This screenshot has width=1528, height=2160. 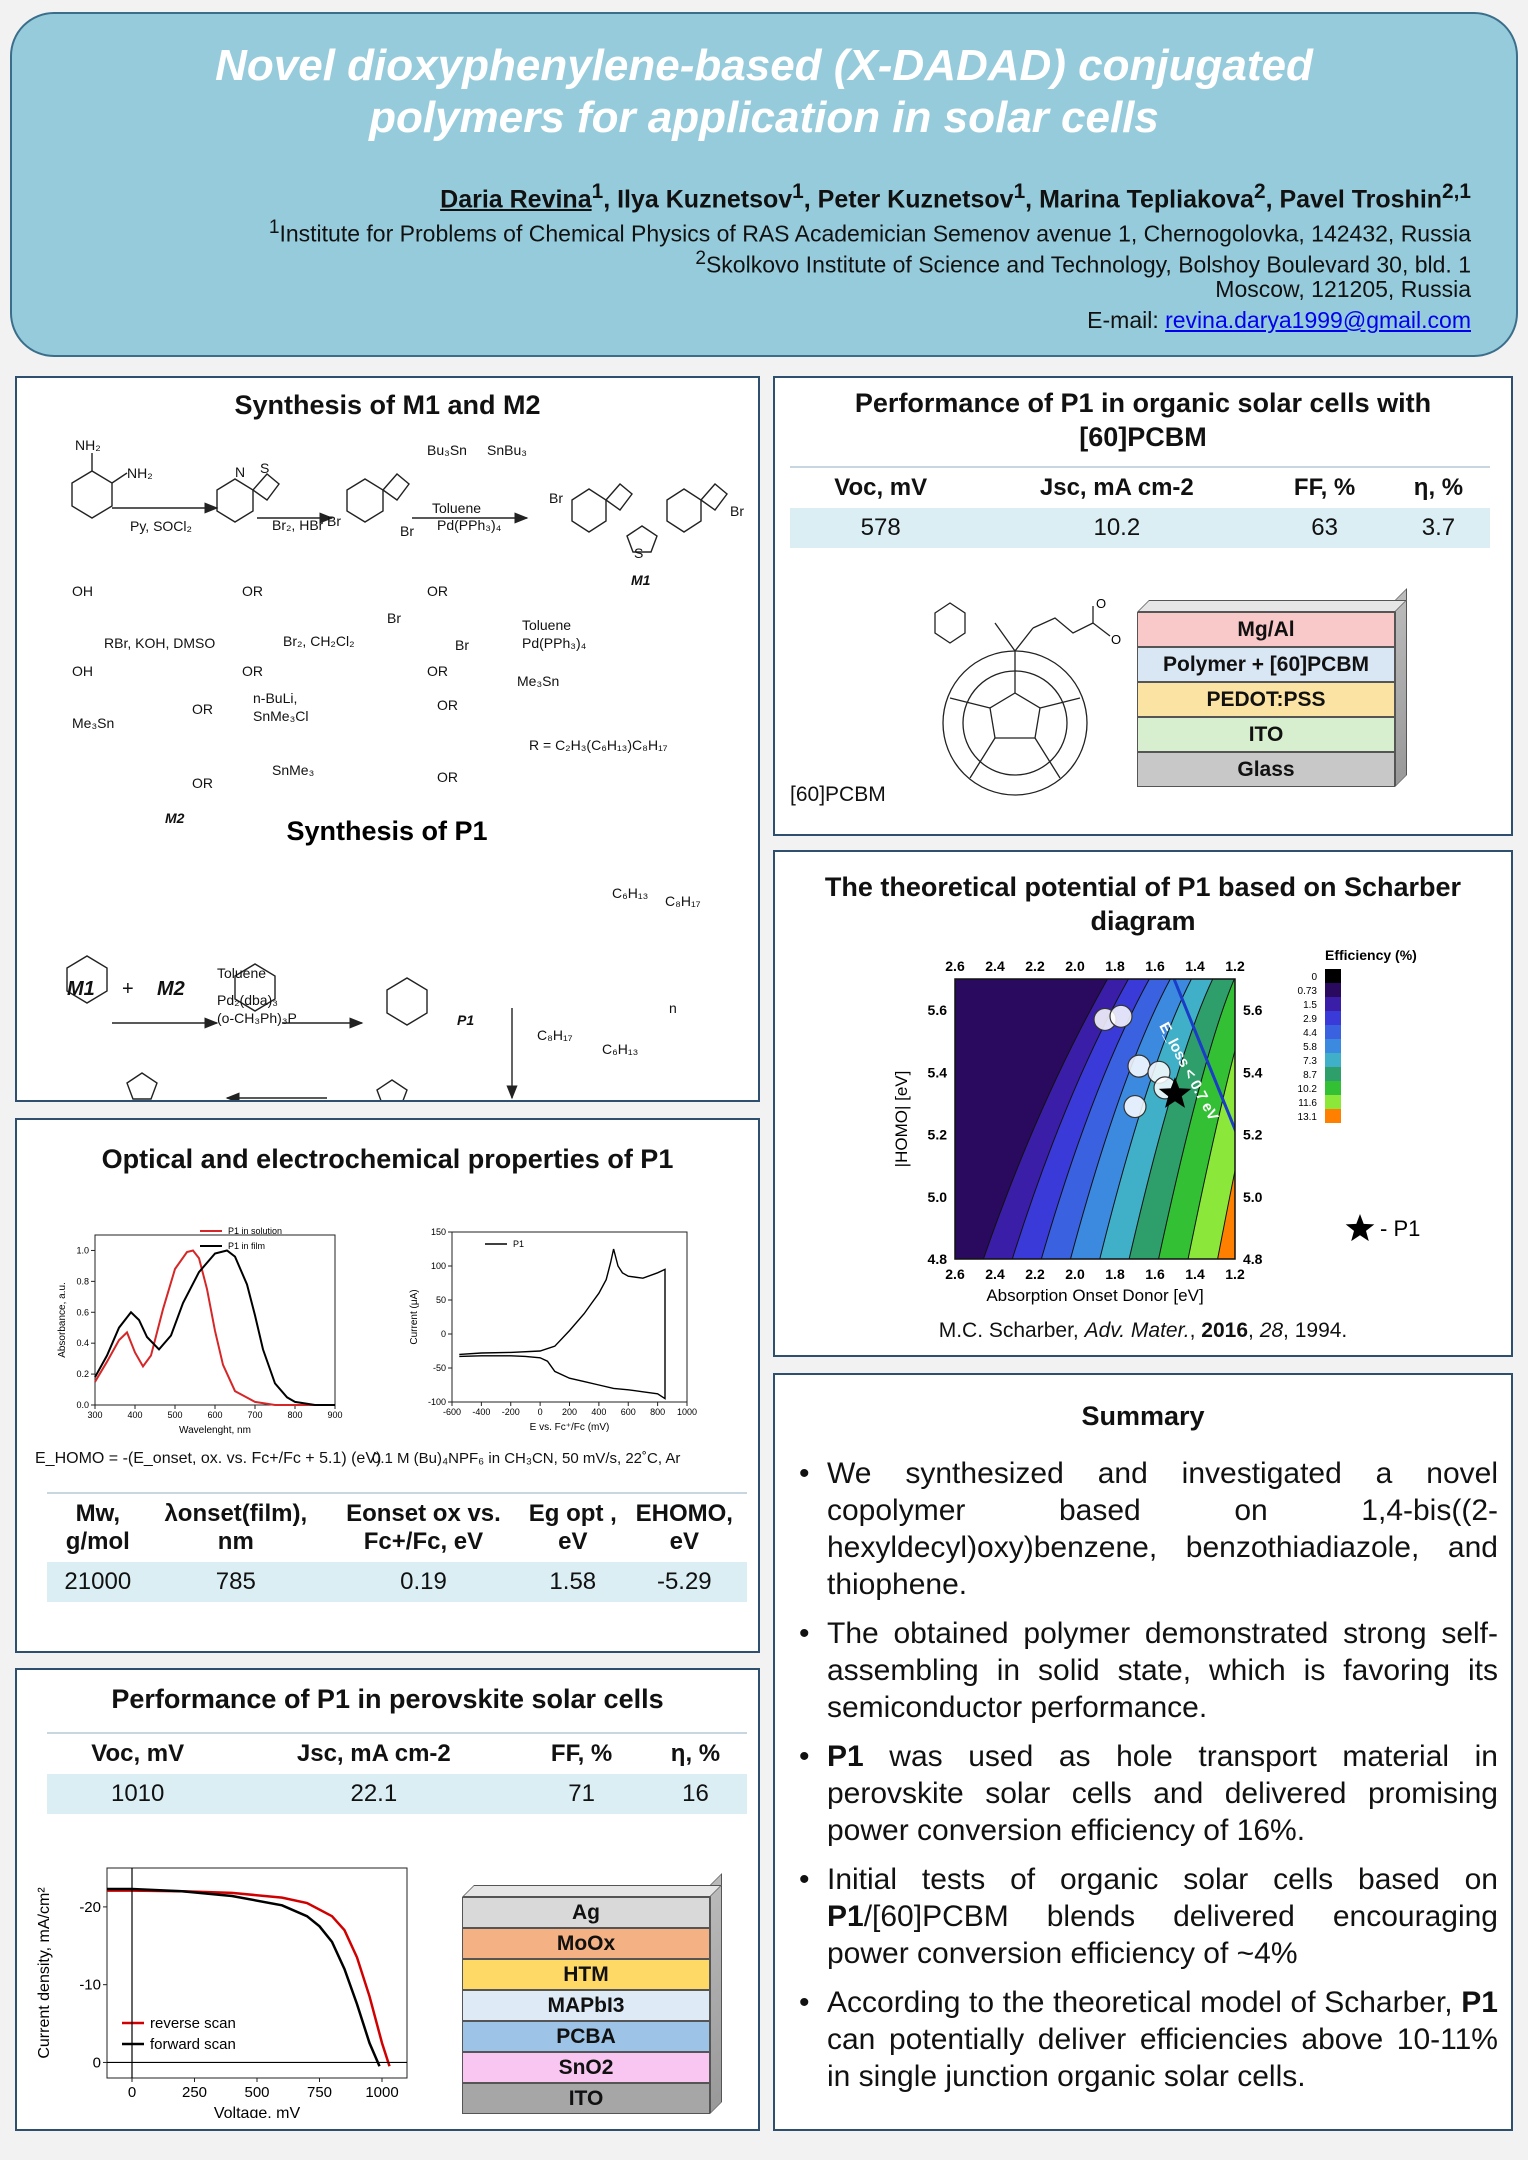 I want to click on x-tick-label: 2.4, so click(x=995, y=1274).